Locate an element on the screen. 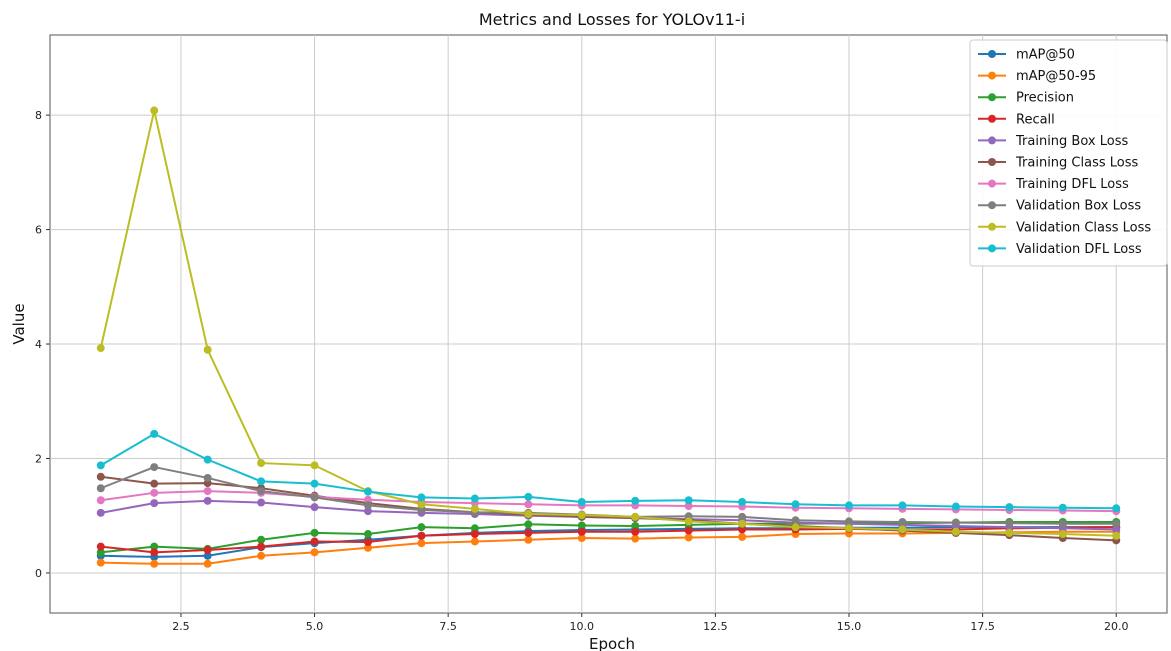  legend-item-training-class-loss: Training Class Loss is located at coordinates (1058, 163).